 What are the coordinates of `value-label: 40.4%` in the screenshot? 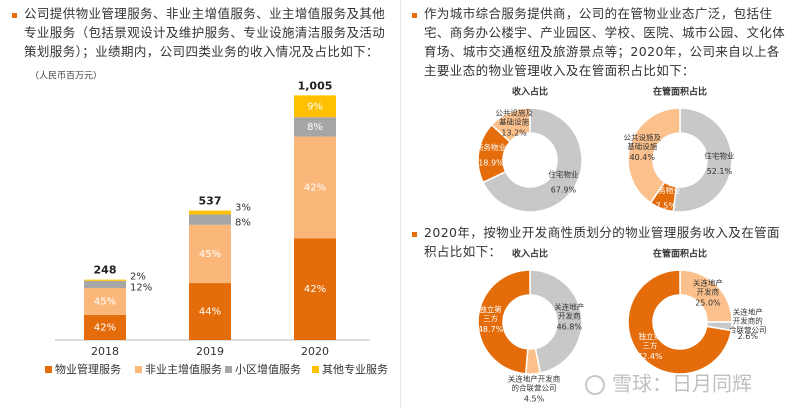 It's located at (643, 157).